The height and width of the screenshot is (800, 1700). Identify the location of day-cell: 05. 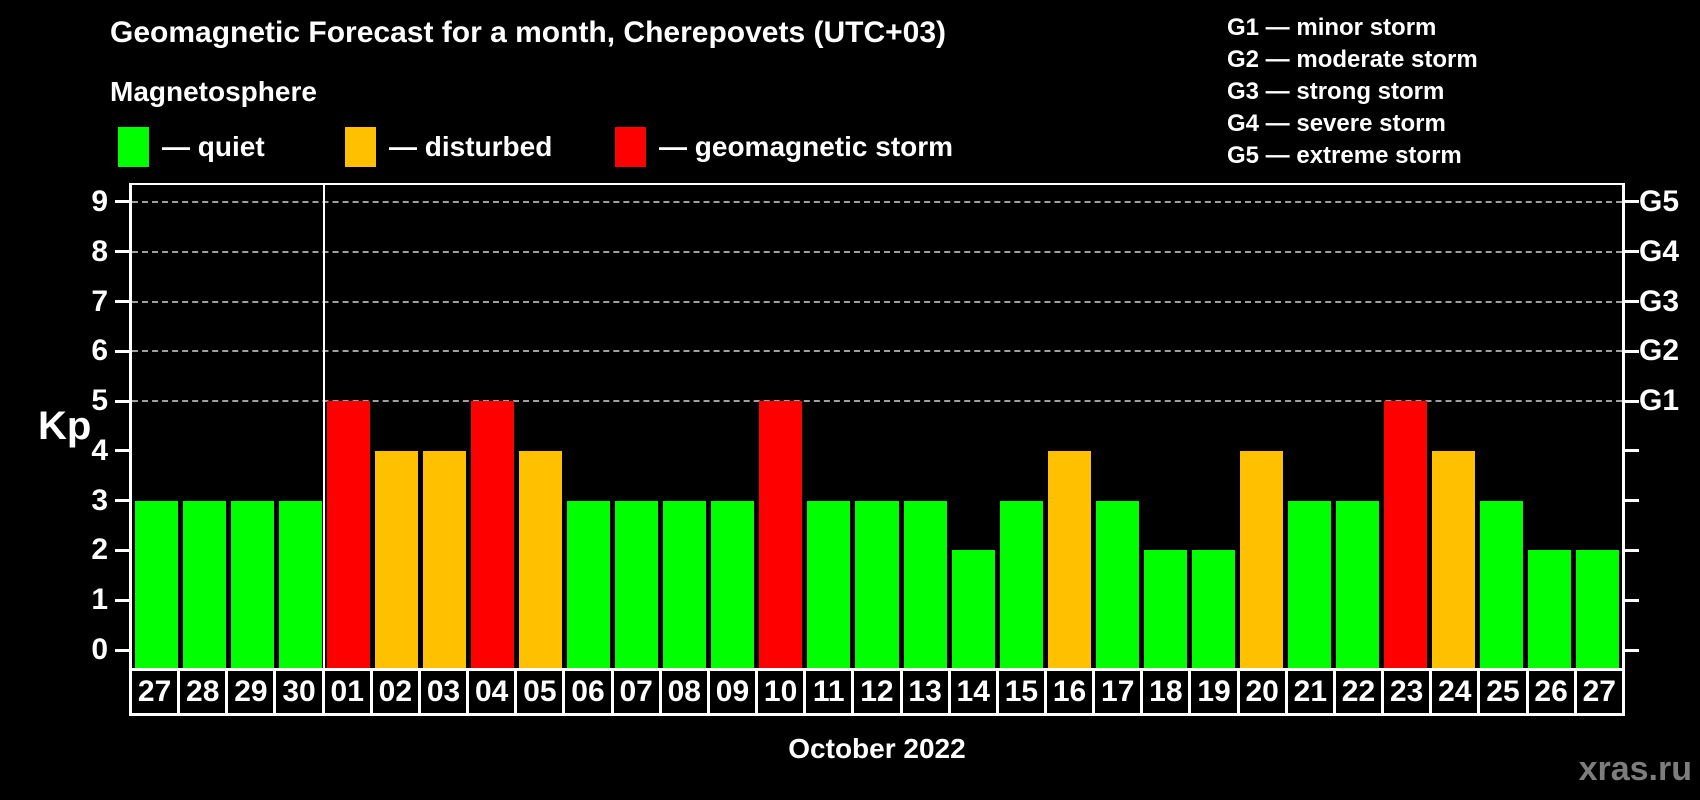
(540, 692).